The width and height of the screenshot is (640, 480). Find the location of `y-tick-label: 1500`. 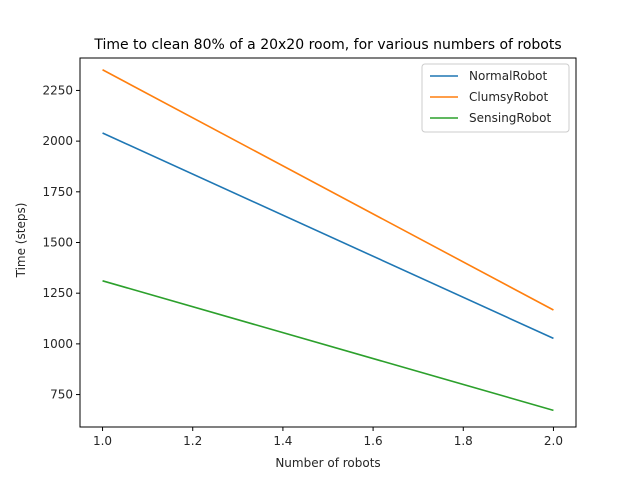

y-tick-label: 1500 is located at coordinates (57, 243).